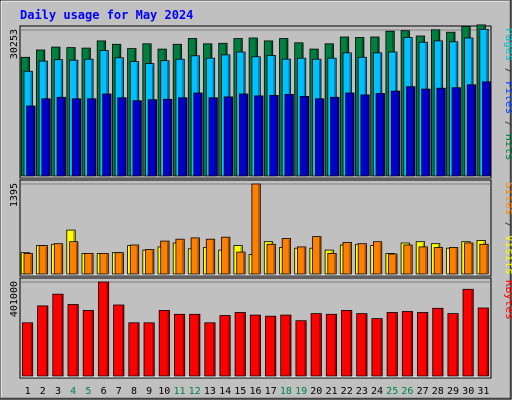 This screenshot has width=512, height=400. What do you see at coordinates (119, 391) in the screenshot?
I see `x-tick-label: 7` at bounding box center [119, 391].